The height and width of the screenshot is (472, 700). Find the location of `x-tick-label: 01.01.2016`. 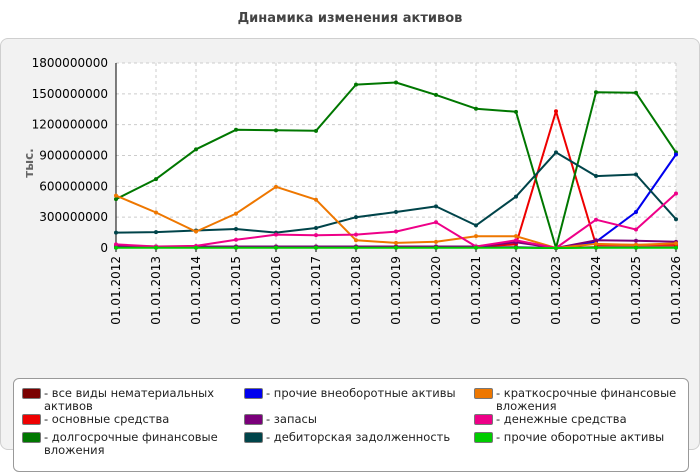

x-tick-label: 01.01.2016 is located at coordinates (276, 290).